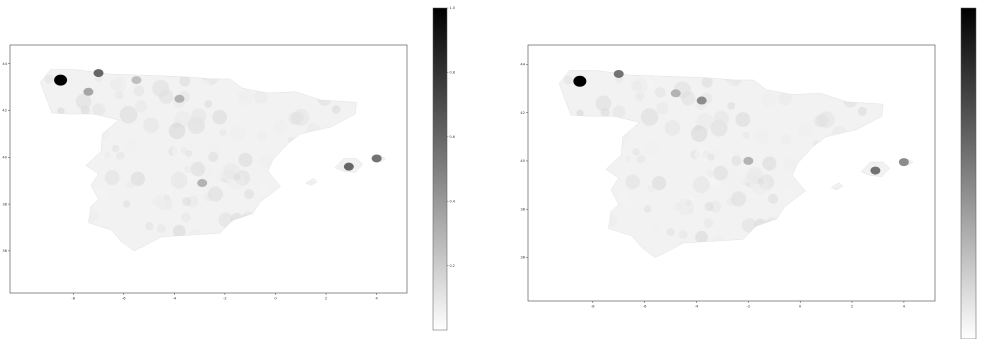 This screenshot has height=339, width=981. I want to click on y-tick-label: 36, so click(522, 258).